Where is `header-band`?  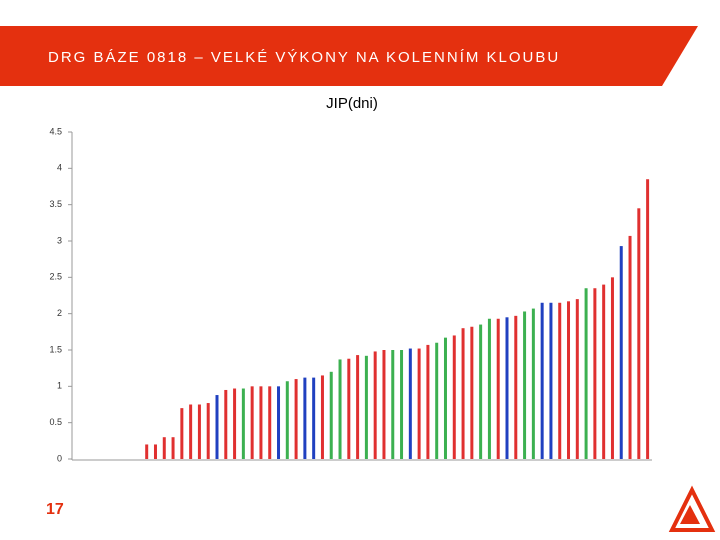 header-band is located at coordinates (349, 56).